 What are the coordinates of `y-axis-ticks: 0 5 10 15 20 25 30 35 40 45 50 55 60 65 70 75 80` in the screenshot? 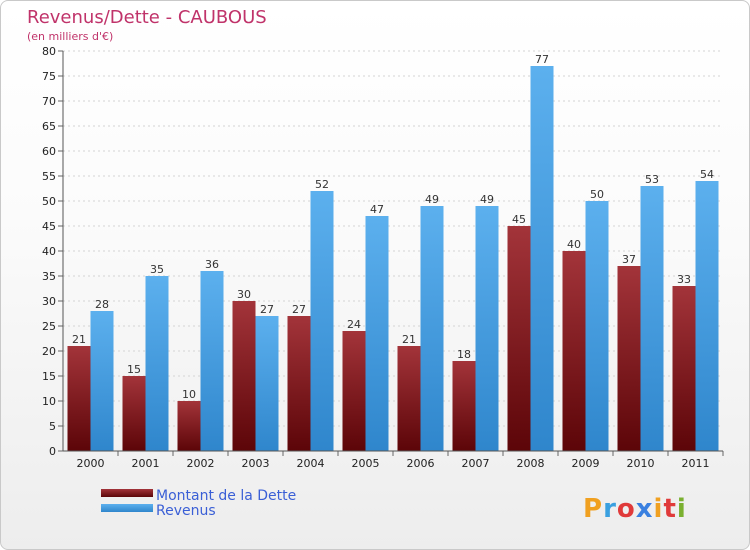 It's located at (52, 251).